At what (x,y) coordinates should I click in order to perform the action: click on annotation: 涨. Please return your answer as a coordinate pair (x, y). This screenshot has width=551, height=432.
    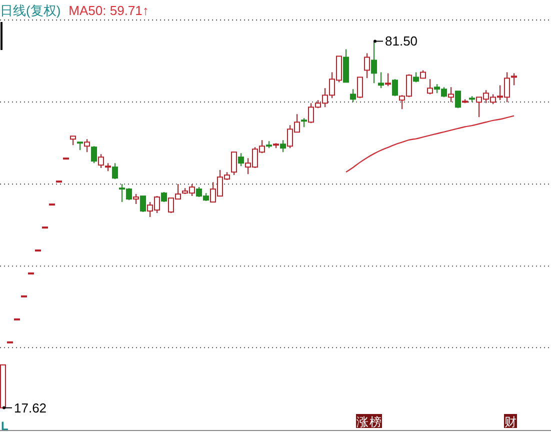
    Looking at the image, I should click on (362, 422).